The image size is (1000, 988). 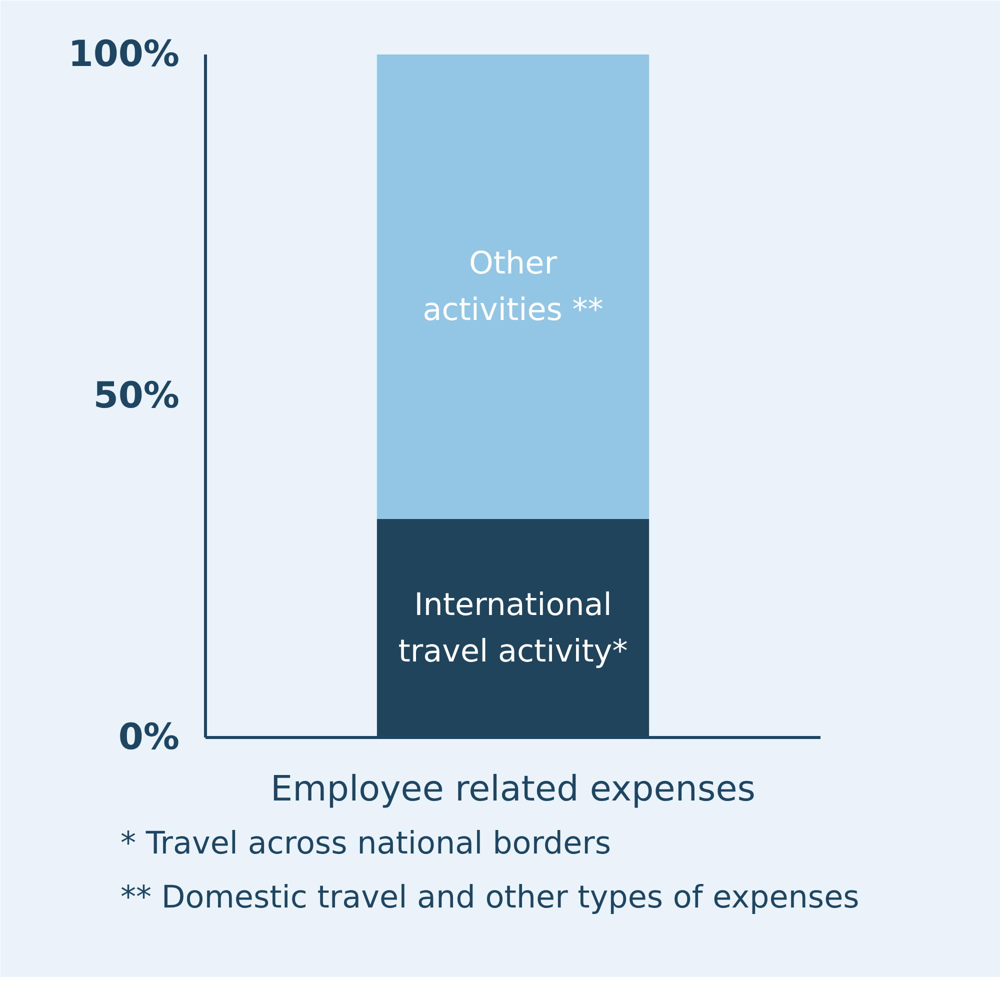 I want to click on y-tick-label: 50%, so click(x=136, y=396).